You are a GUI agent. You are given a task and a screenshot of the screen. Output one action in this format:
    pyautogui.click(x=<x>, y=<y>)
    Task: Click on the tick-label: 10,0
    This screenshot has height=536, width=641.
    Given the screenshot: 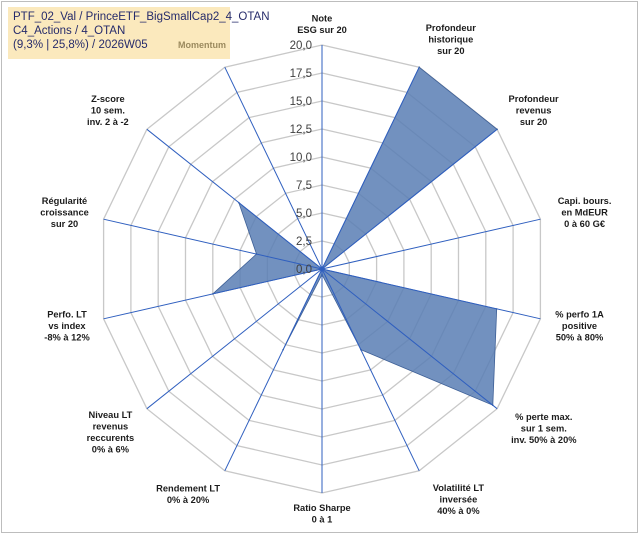 What is the action you would take?
    pyautogui.click(x=301, y=158)
    